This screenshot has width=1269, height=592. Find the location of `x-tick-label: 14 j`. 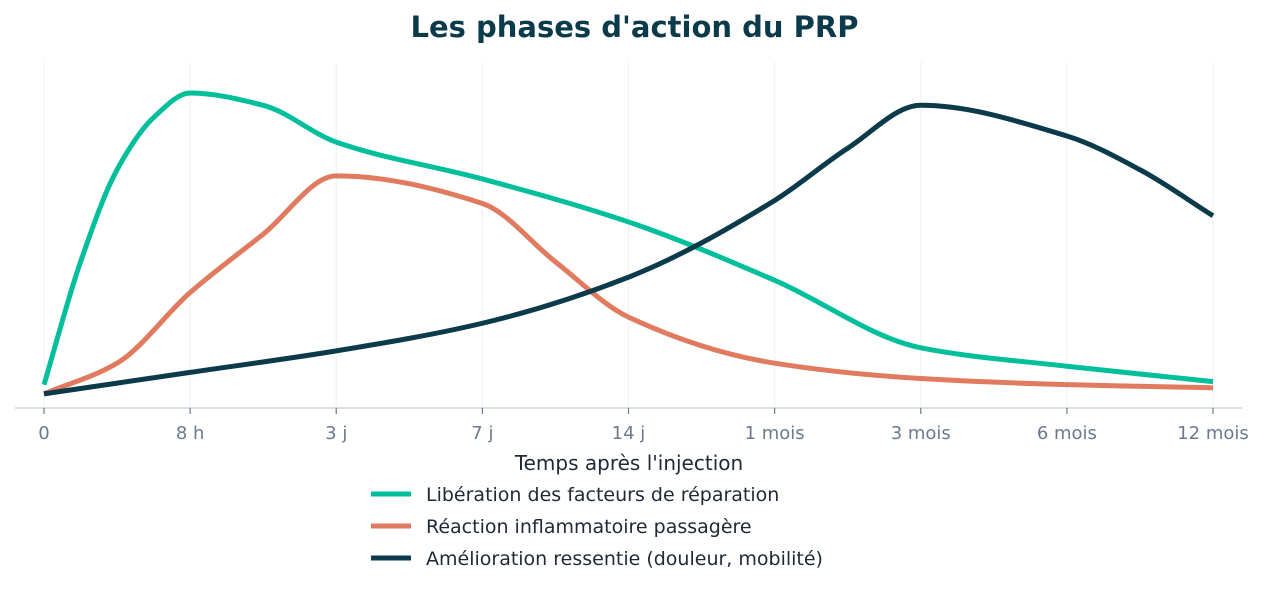

x-tick-label: 14 j is located at coordinates (629, 433).